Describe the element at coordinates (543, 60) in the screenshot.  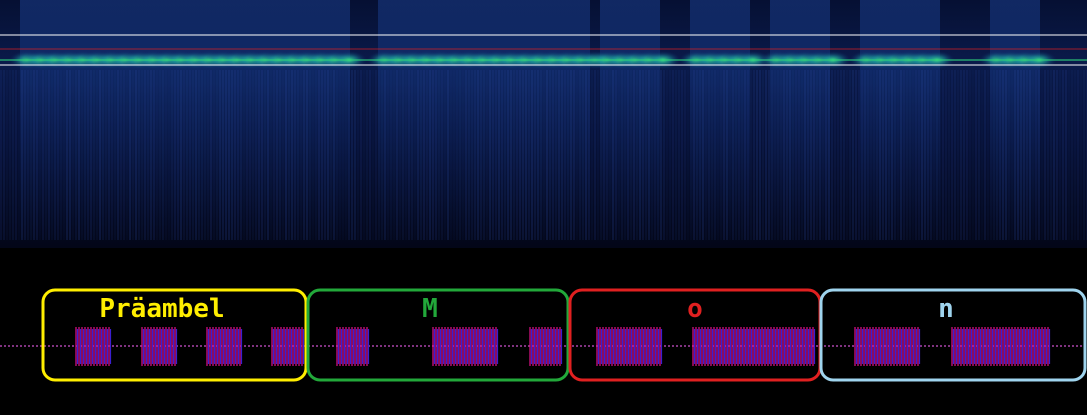
I see `spectrogram-signal-trace` at that location.